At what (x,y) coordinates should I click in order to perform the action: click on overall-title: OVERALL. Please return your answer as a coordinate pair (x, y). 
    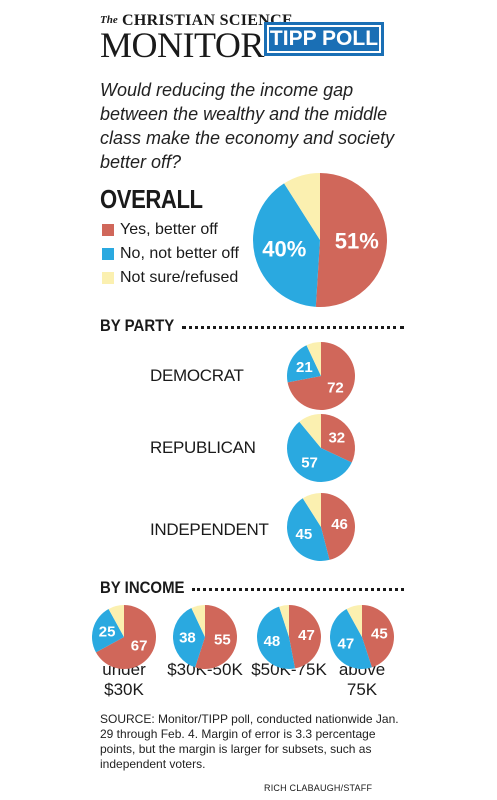
    Looking at the image, I should click on (151, 199).